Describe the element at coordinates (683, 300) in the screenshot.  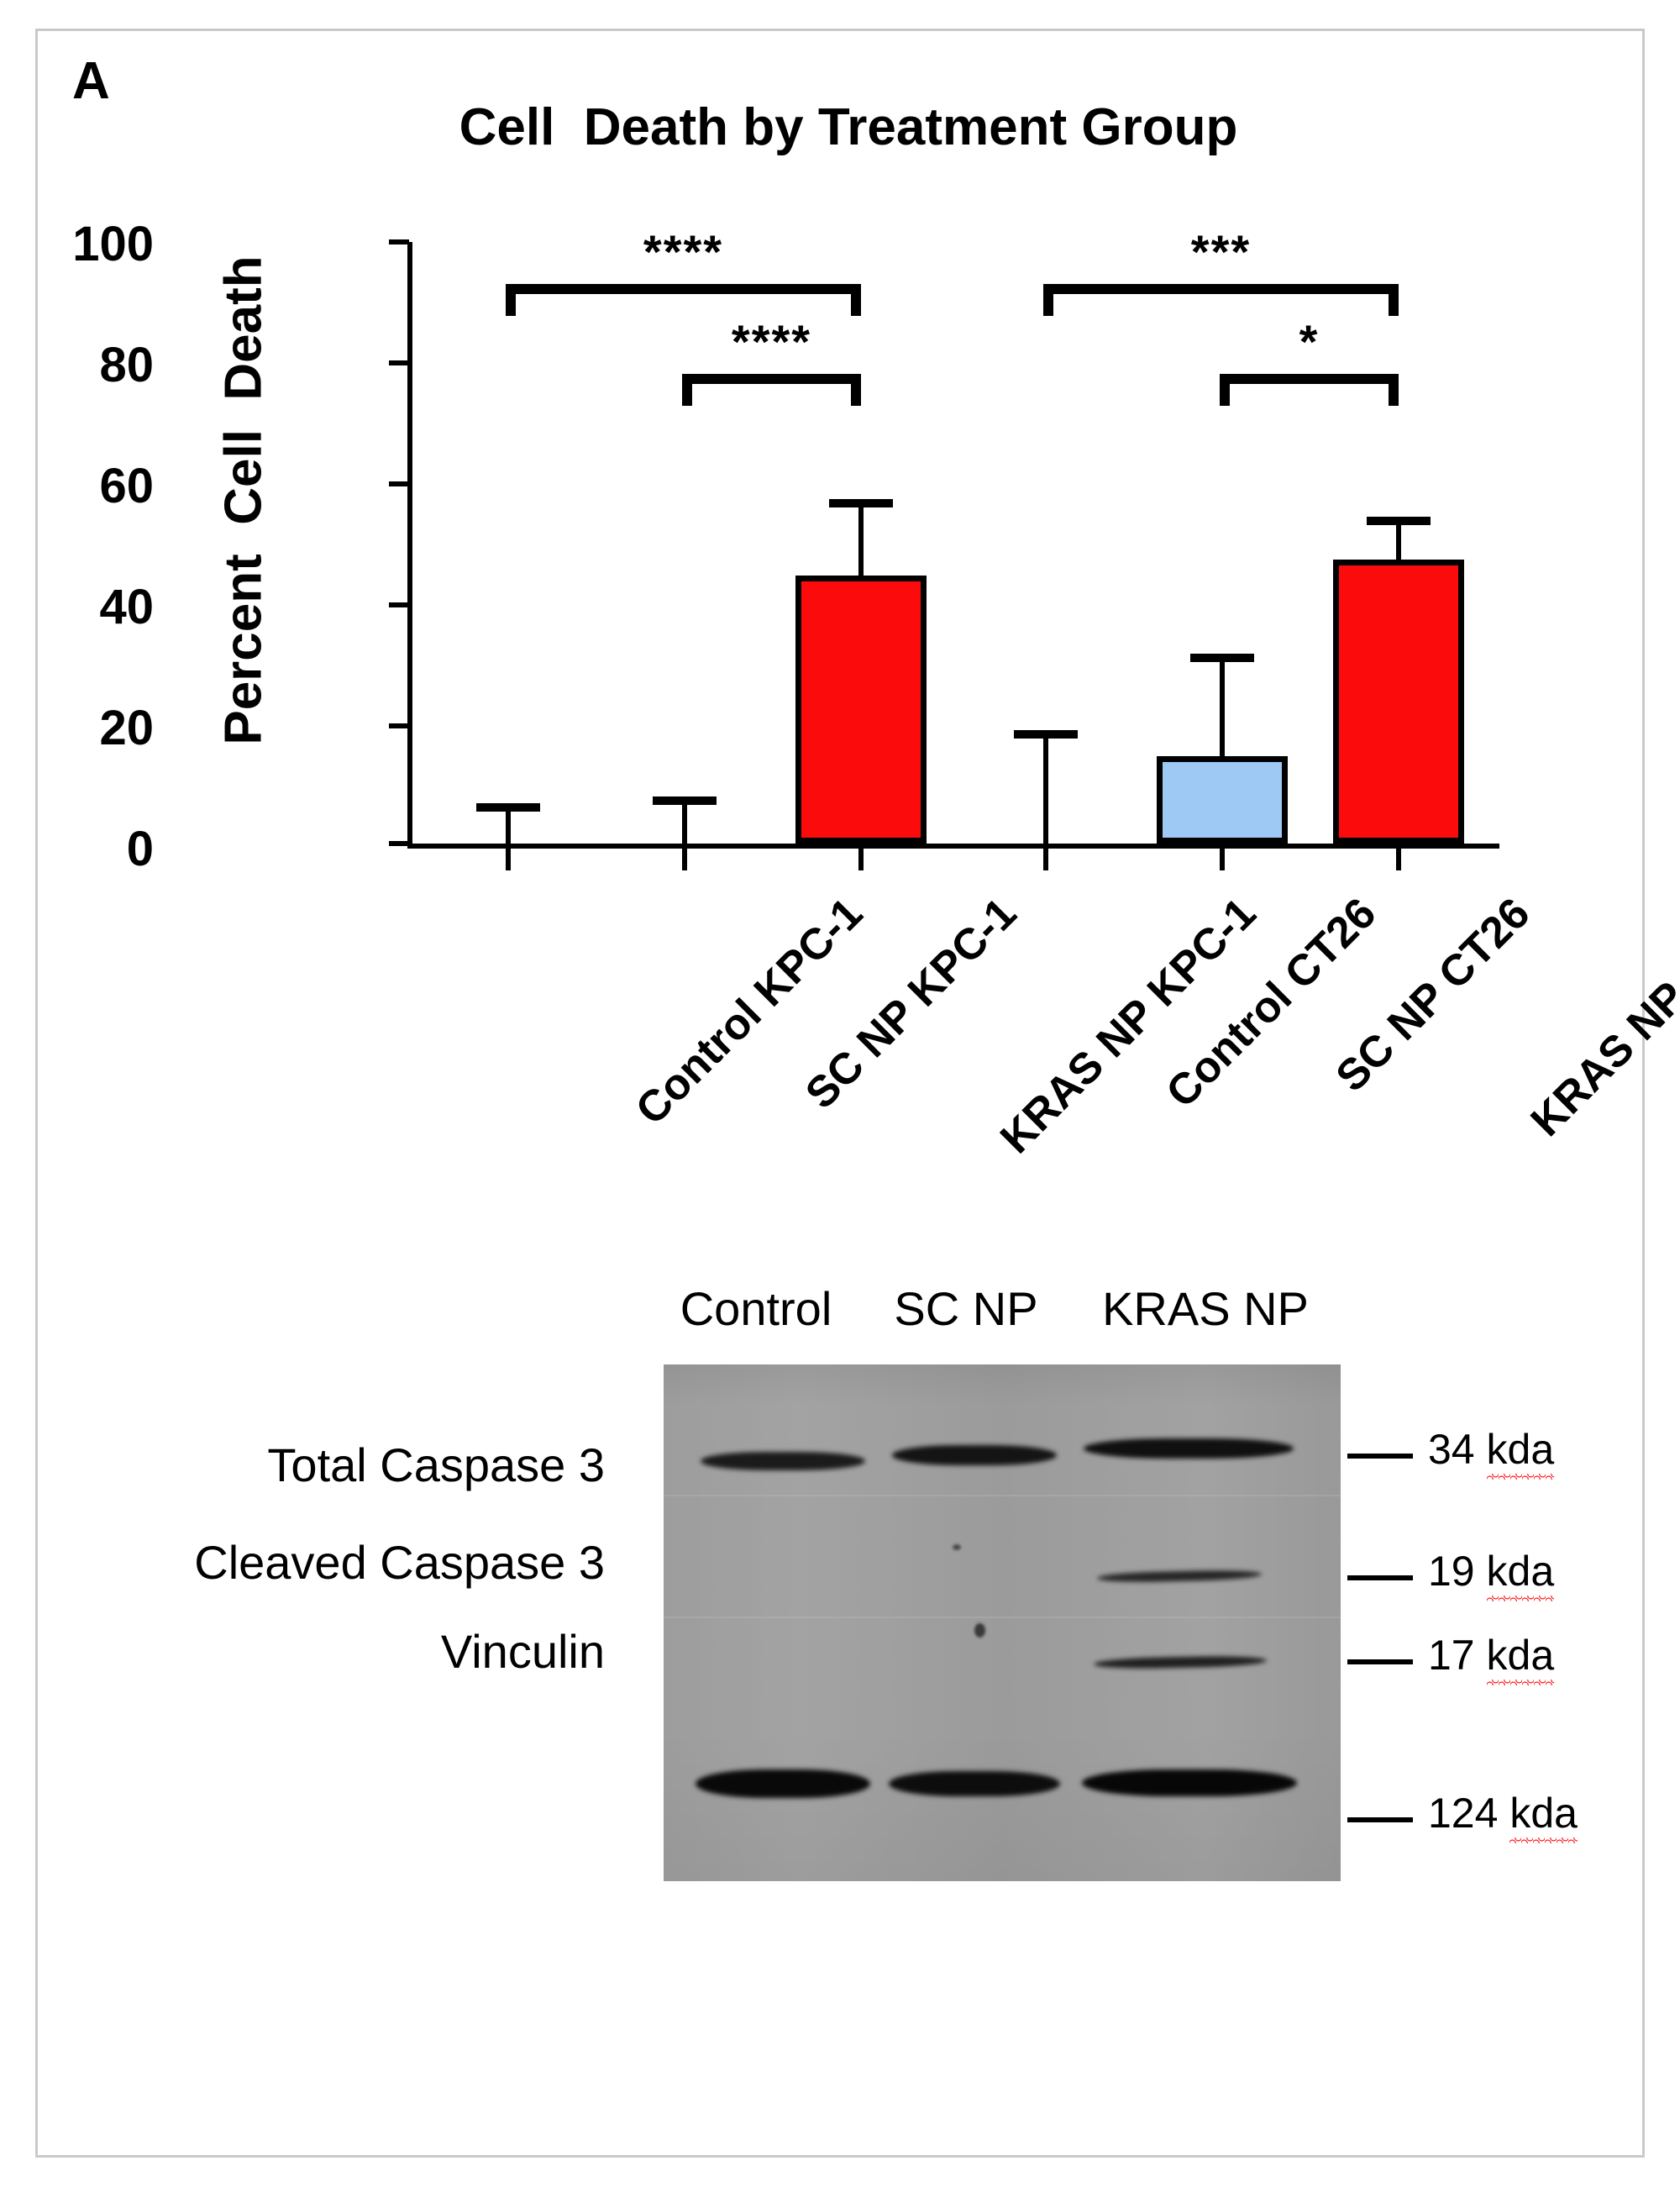
I see `sig-bracket-kpc1-control-vs-kras` at that location.